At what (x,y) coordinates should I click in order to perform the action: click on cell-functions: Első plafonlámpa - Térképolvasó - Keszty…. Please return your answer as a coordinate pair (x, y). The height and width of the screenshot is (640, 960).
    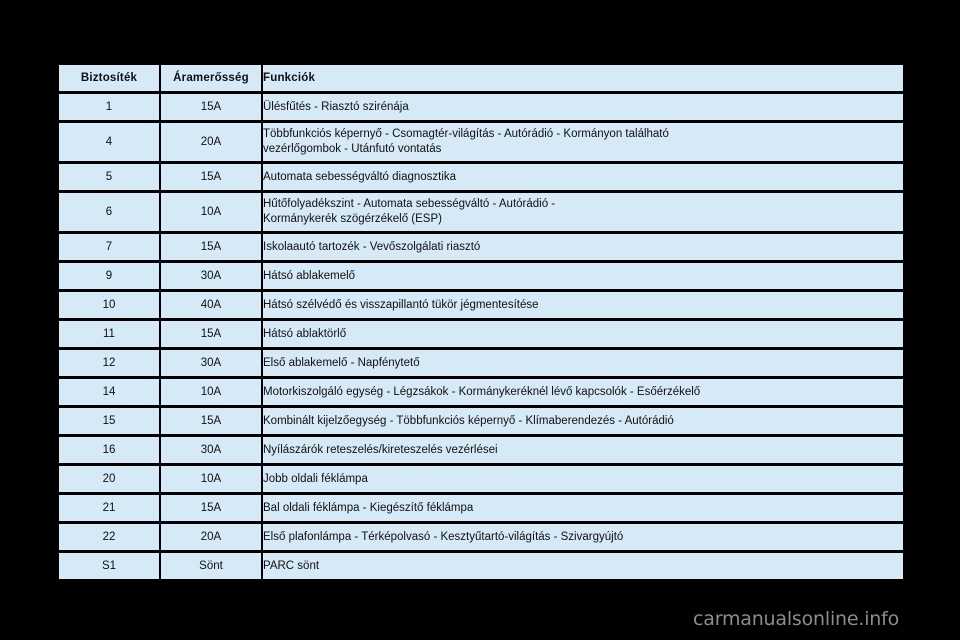
    Looking at the image, I should click on (583, 537).